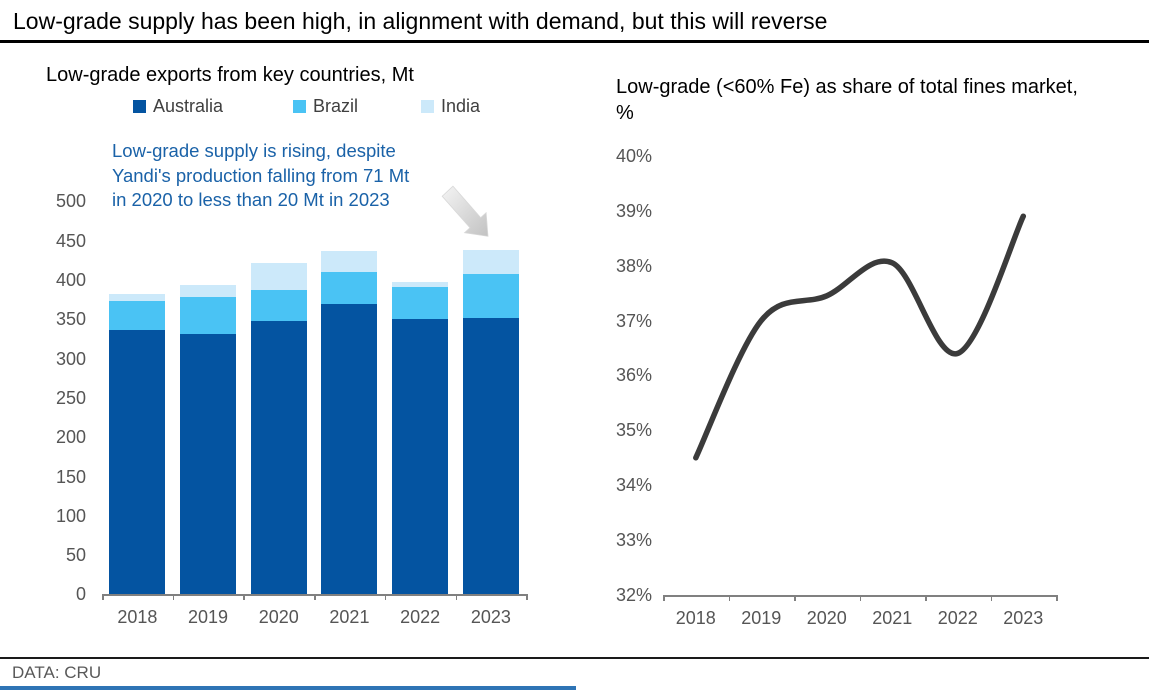  Describe the element at coordinates (278, 617) in the screenshot. I see `bar-x-tick-label: 2020` at that location.